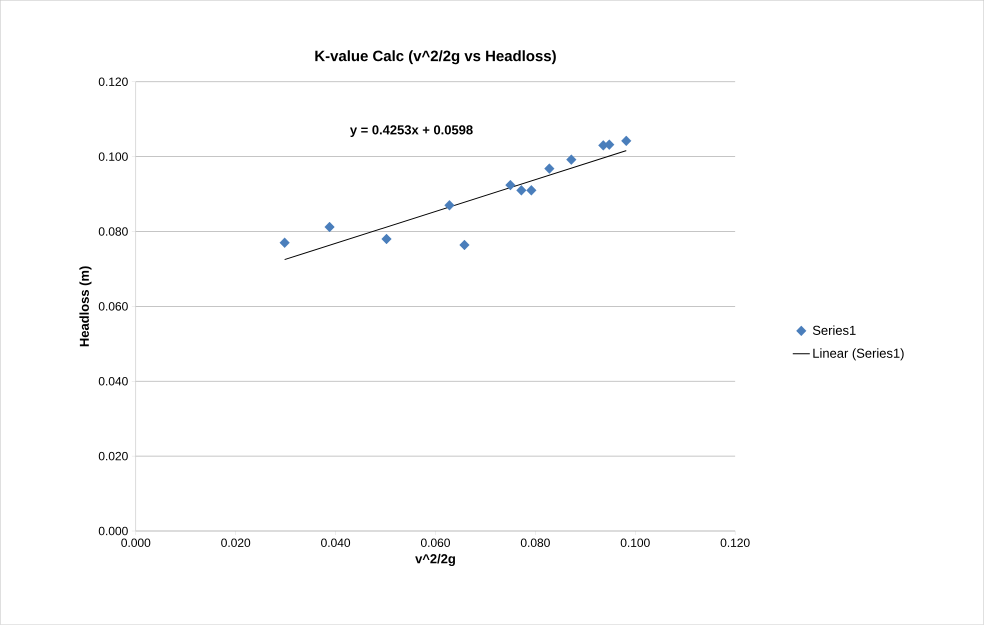 The height and width of the screenshot is (625, 984). Describe the element at coordinates (435, 560) in the screenshot. I see `x-axis-title: v^2/2g` at that location.